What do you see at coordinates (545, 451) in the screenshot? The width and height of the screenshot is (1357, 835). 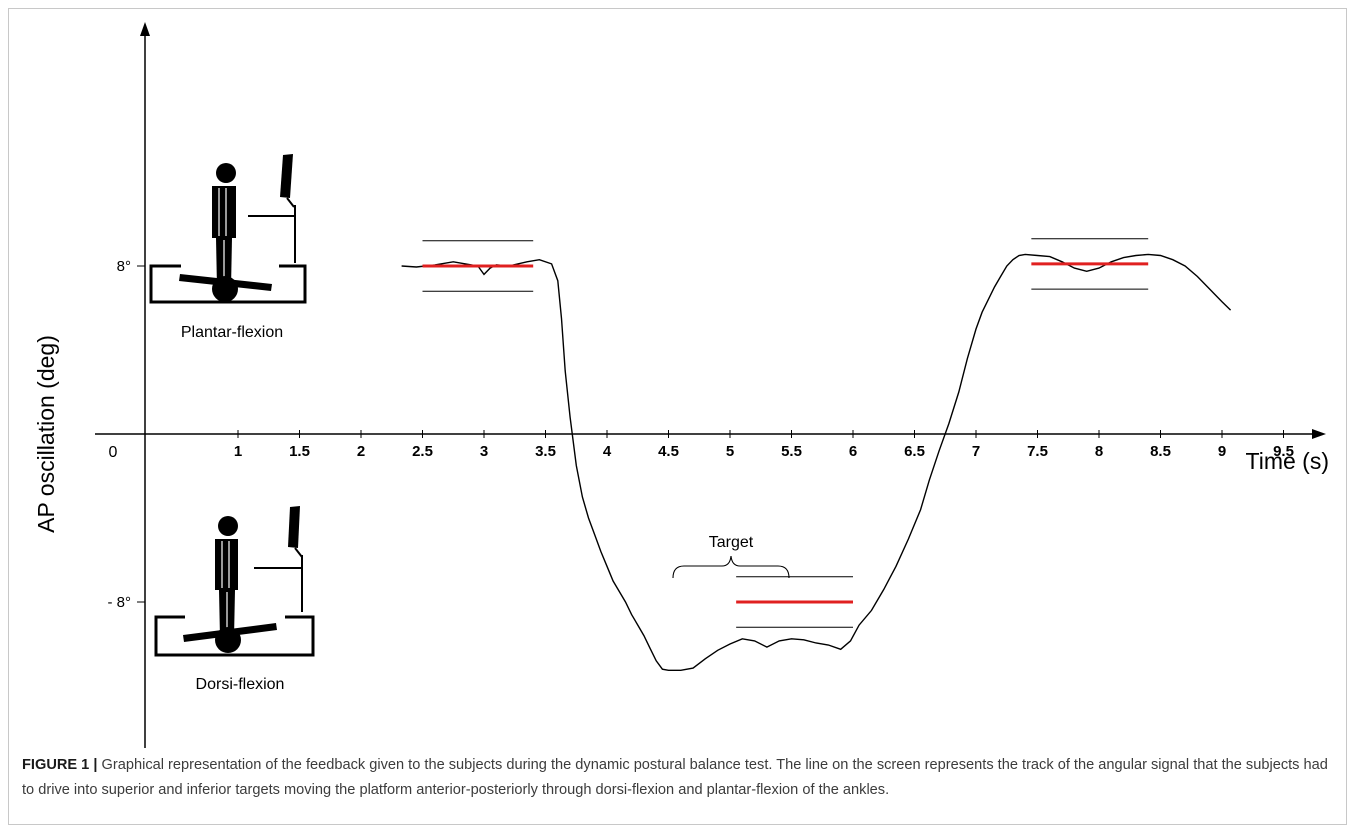 I see `x-tick-label: 3.5` at bounding box center [545, 451].